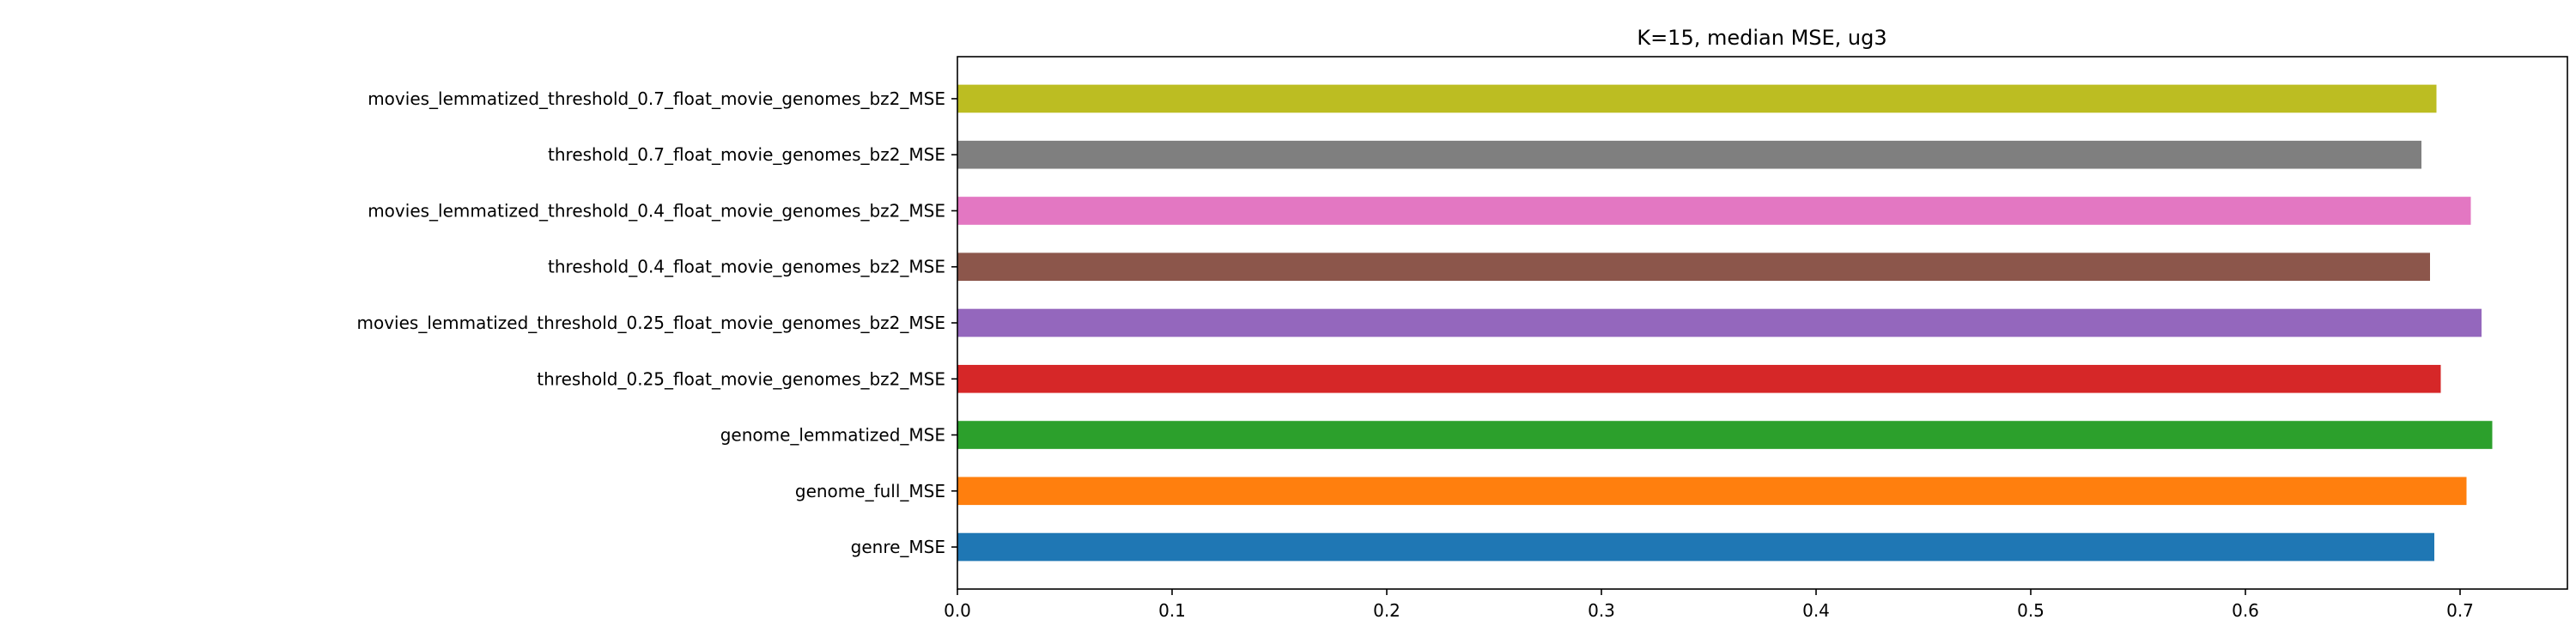  Describe the element at coordinates (1699, 378) in the screenshot. I see `bar-threshold_0.25_float_movie_genomes_bz2_MSE` at that location.